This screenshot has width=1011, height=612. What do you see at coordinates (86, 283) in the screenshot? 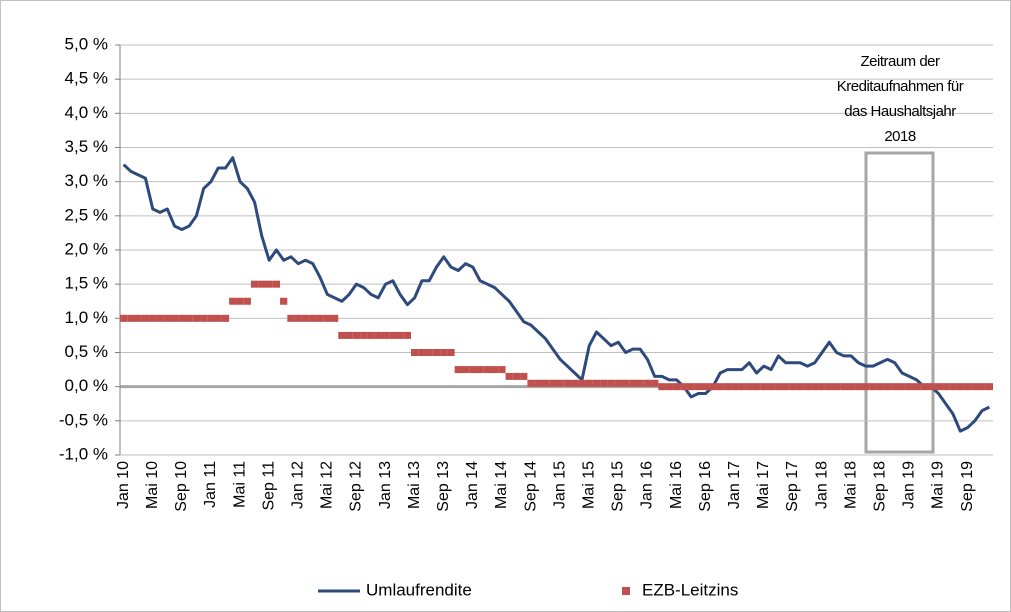
I see `y-tick-label: 1,5 %` at bounding box center [86, 283].